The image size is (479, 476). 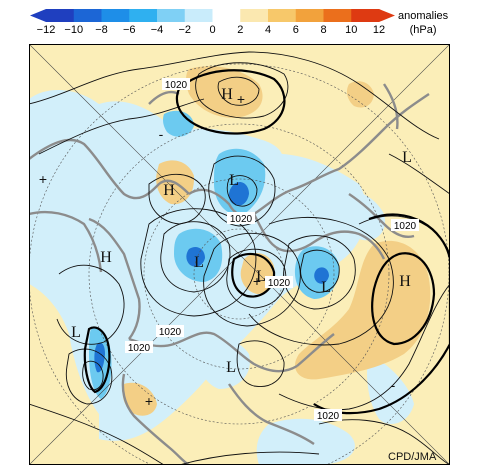 I want to click on colorbar-tick: −6, so click(x=129, y=30).